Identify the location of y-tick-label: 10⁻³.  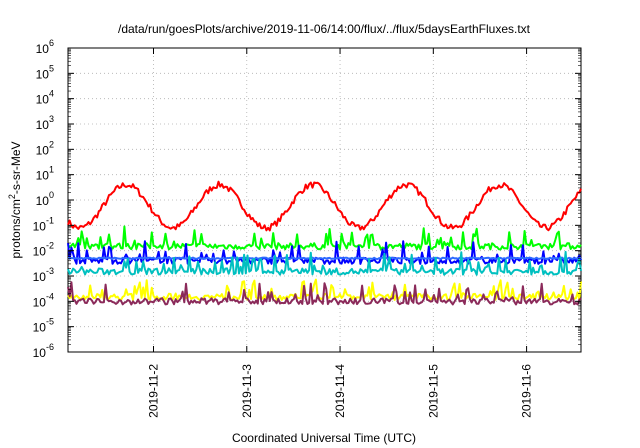
(43, 275).